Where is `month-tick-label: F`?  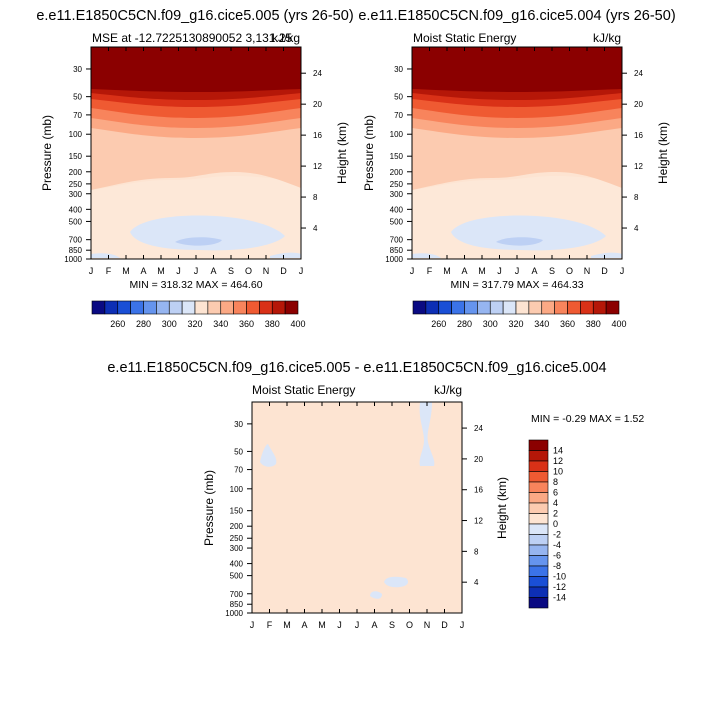
month-tick-label: F is located at coordinates (430, 271).